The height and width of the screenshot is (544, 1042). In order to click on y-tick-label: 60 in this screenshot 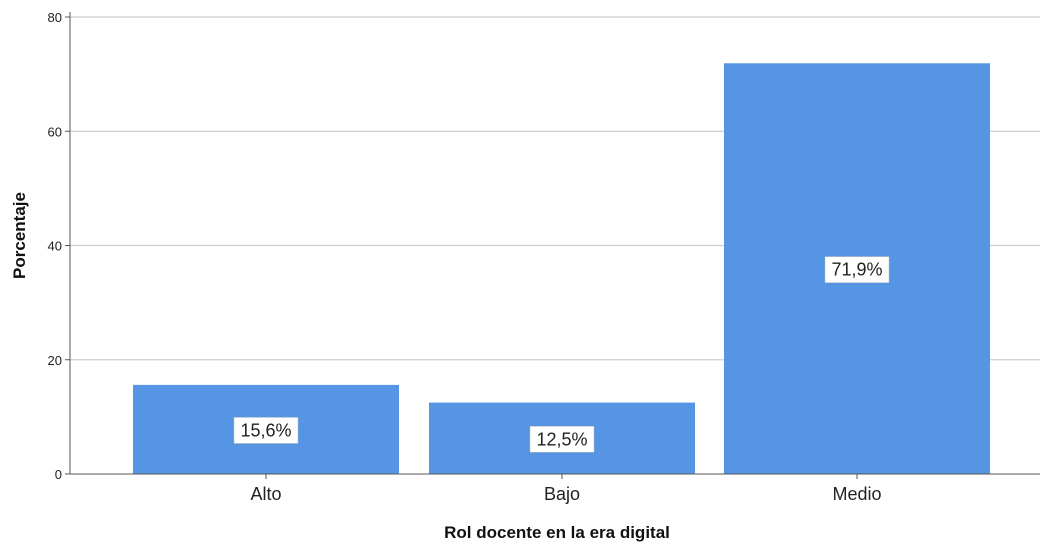, I will do `click(55, 131)`.